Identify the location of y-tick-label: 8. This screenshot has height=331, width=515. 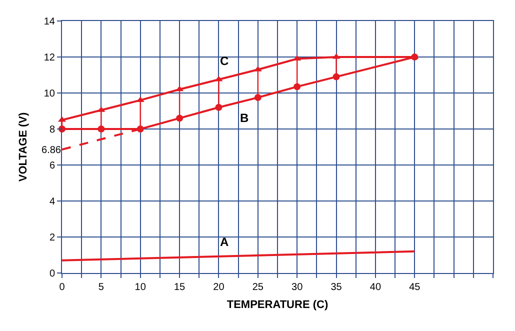
(52, 130).